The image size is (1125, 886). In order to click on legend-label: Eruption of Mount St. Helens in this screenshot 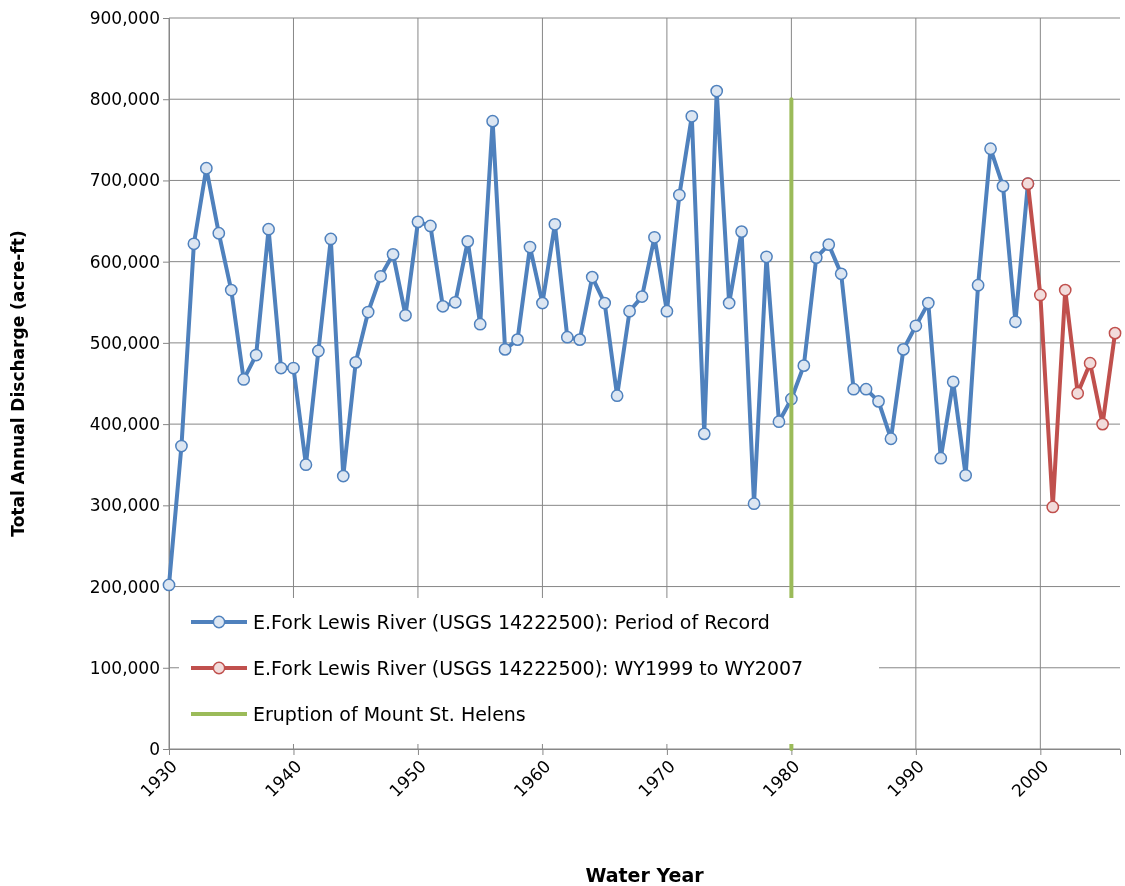, I will do `click(389, 714)`.